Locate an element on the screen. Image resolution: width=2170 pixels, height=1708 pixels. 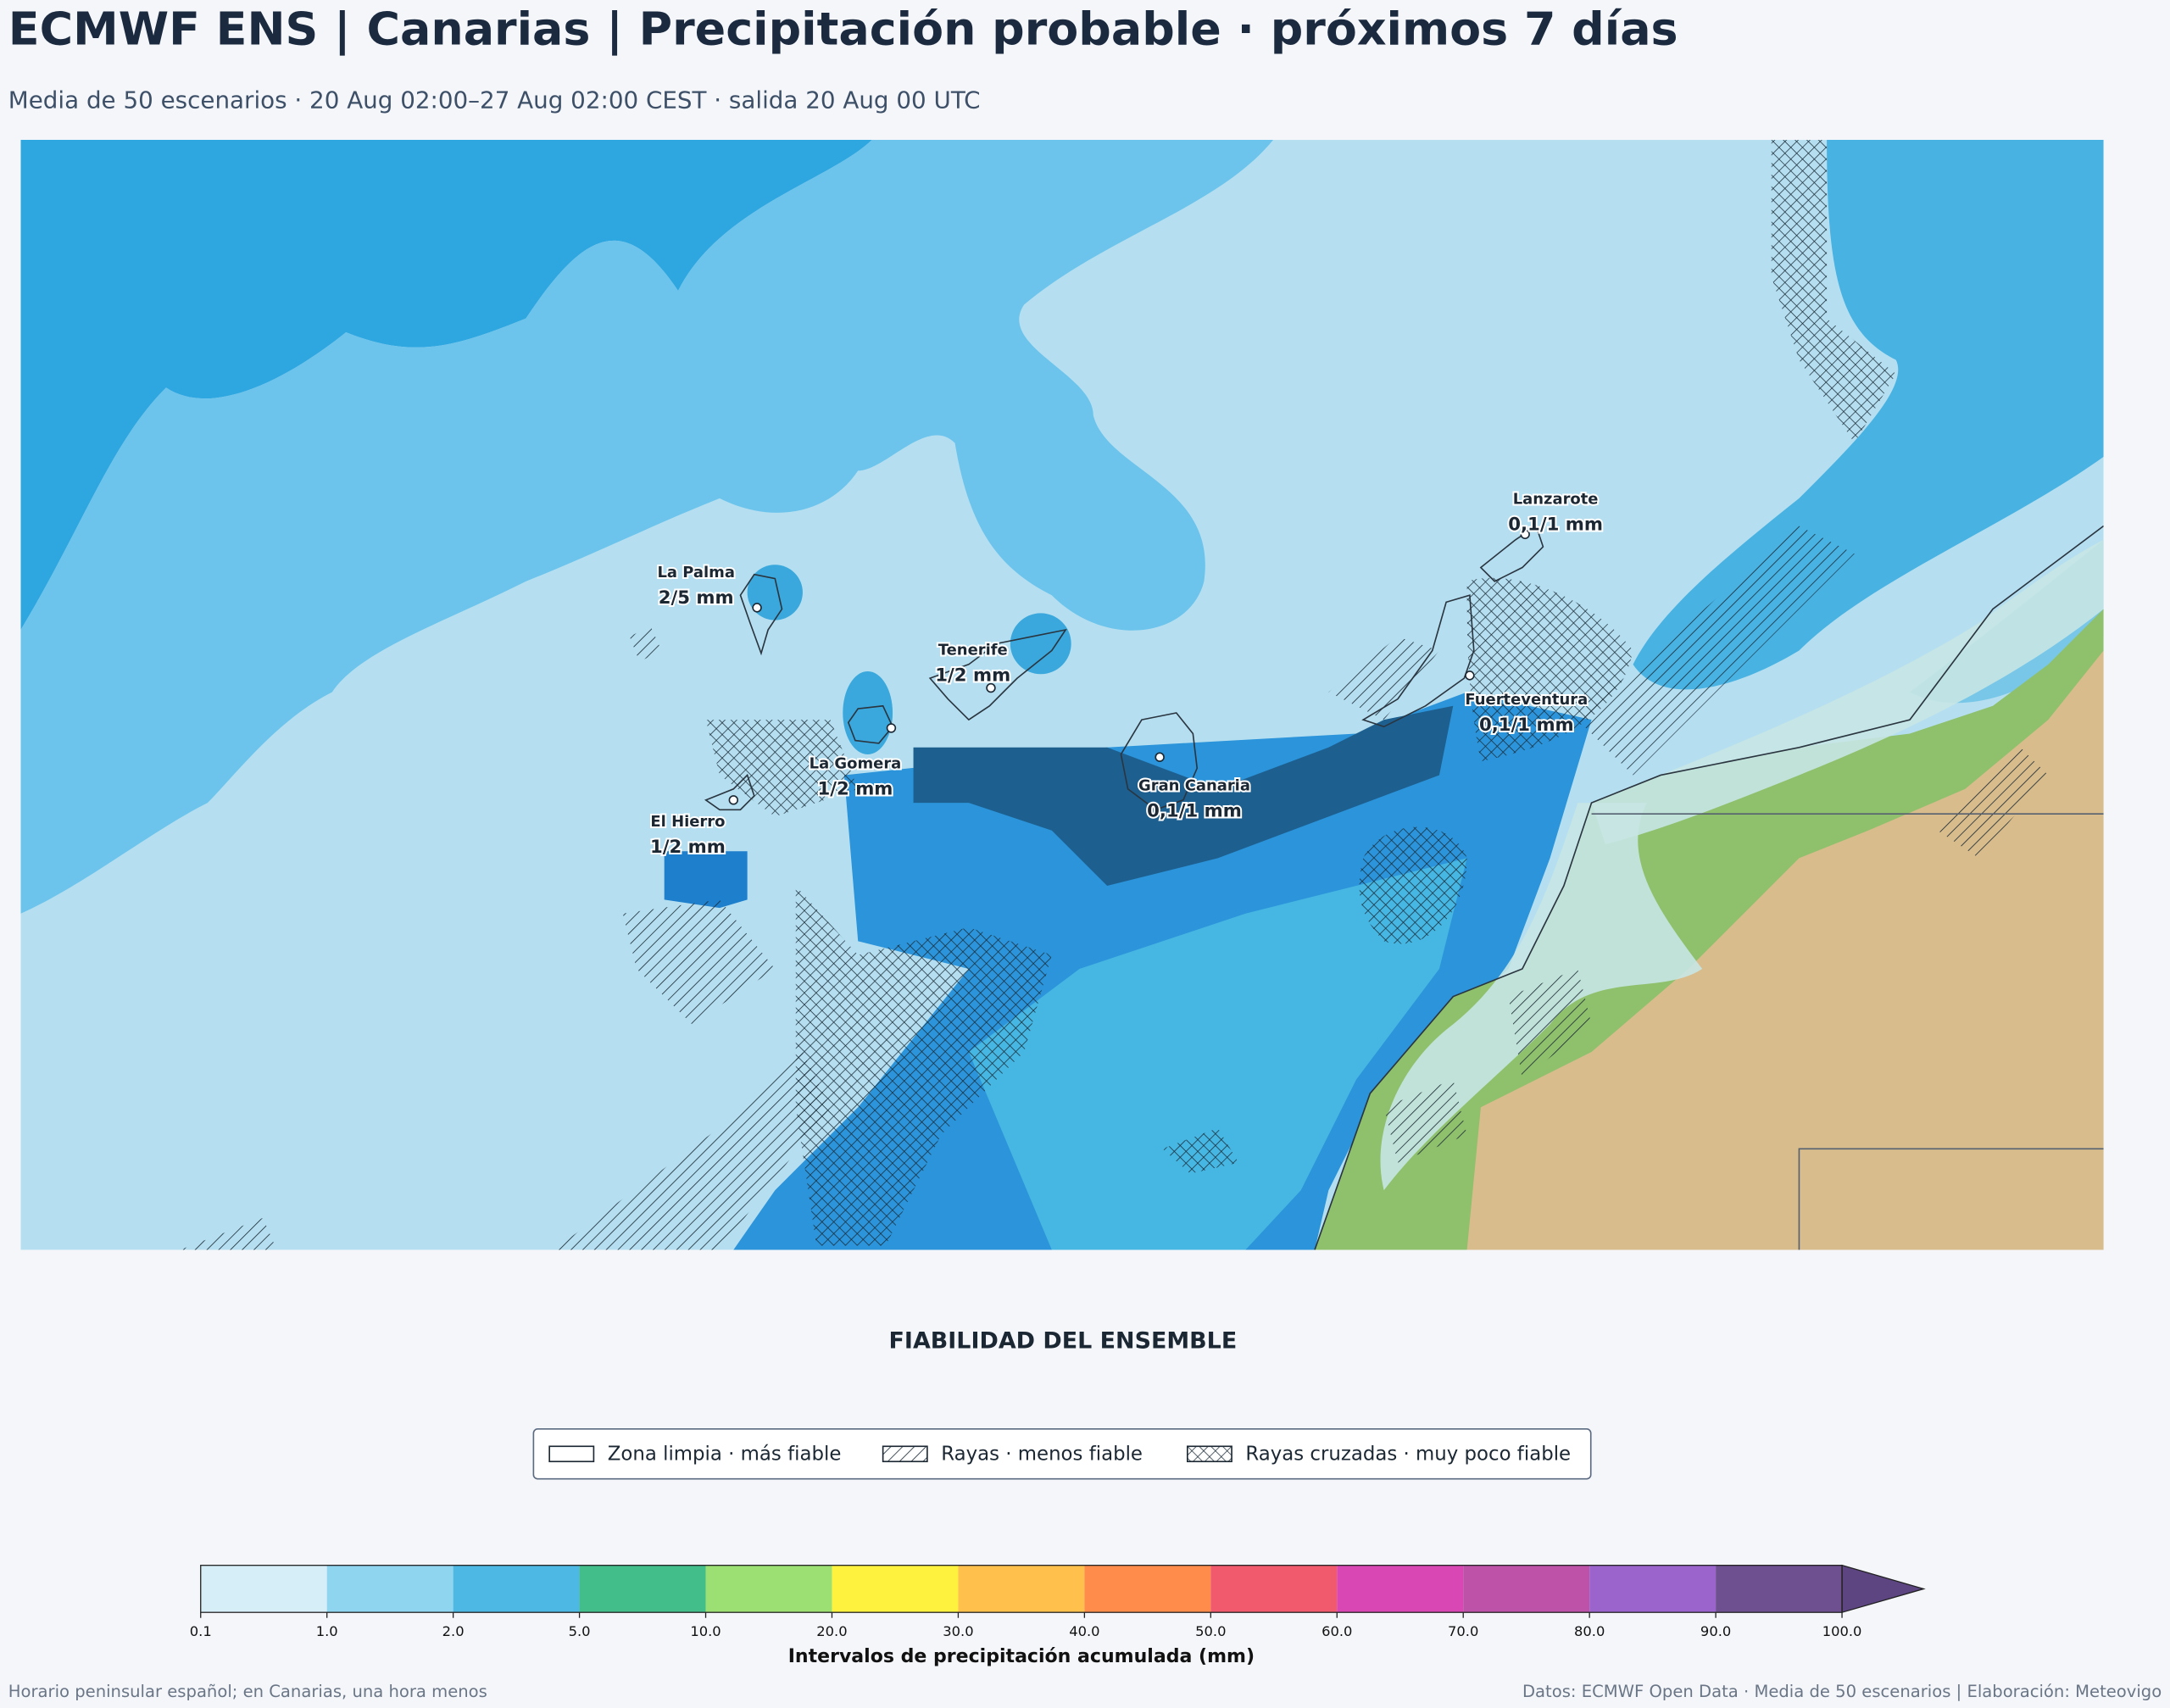
island-name: La Gomera is located at coordinates (856, 763).